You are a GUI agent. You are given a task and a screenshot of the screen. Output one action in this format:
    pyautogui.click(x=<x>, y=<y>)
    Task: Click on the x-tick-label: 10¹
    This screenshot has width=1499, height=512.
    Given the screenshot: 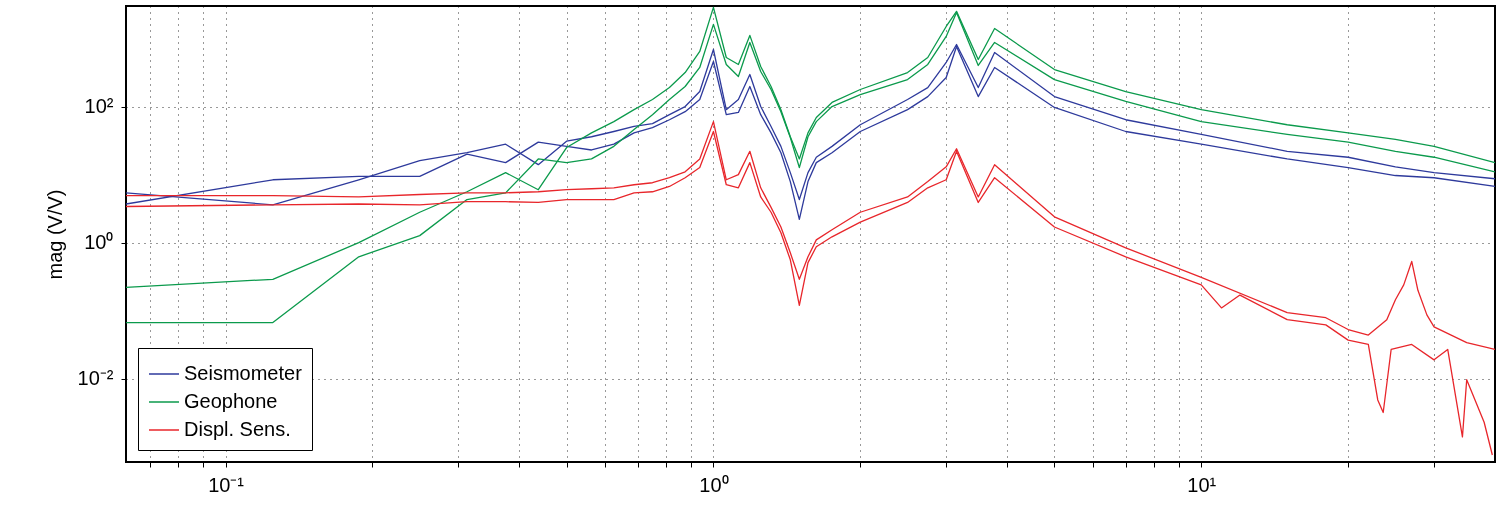 What is the action you would take?
    pyautogui.click(x=1202, y=484)
    